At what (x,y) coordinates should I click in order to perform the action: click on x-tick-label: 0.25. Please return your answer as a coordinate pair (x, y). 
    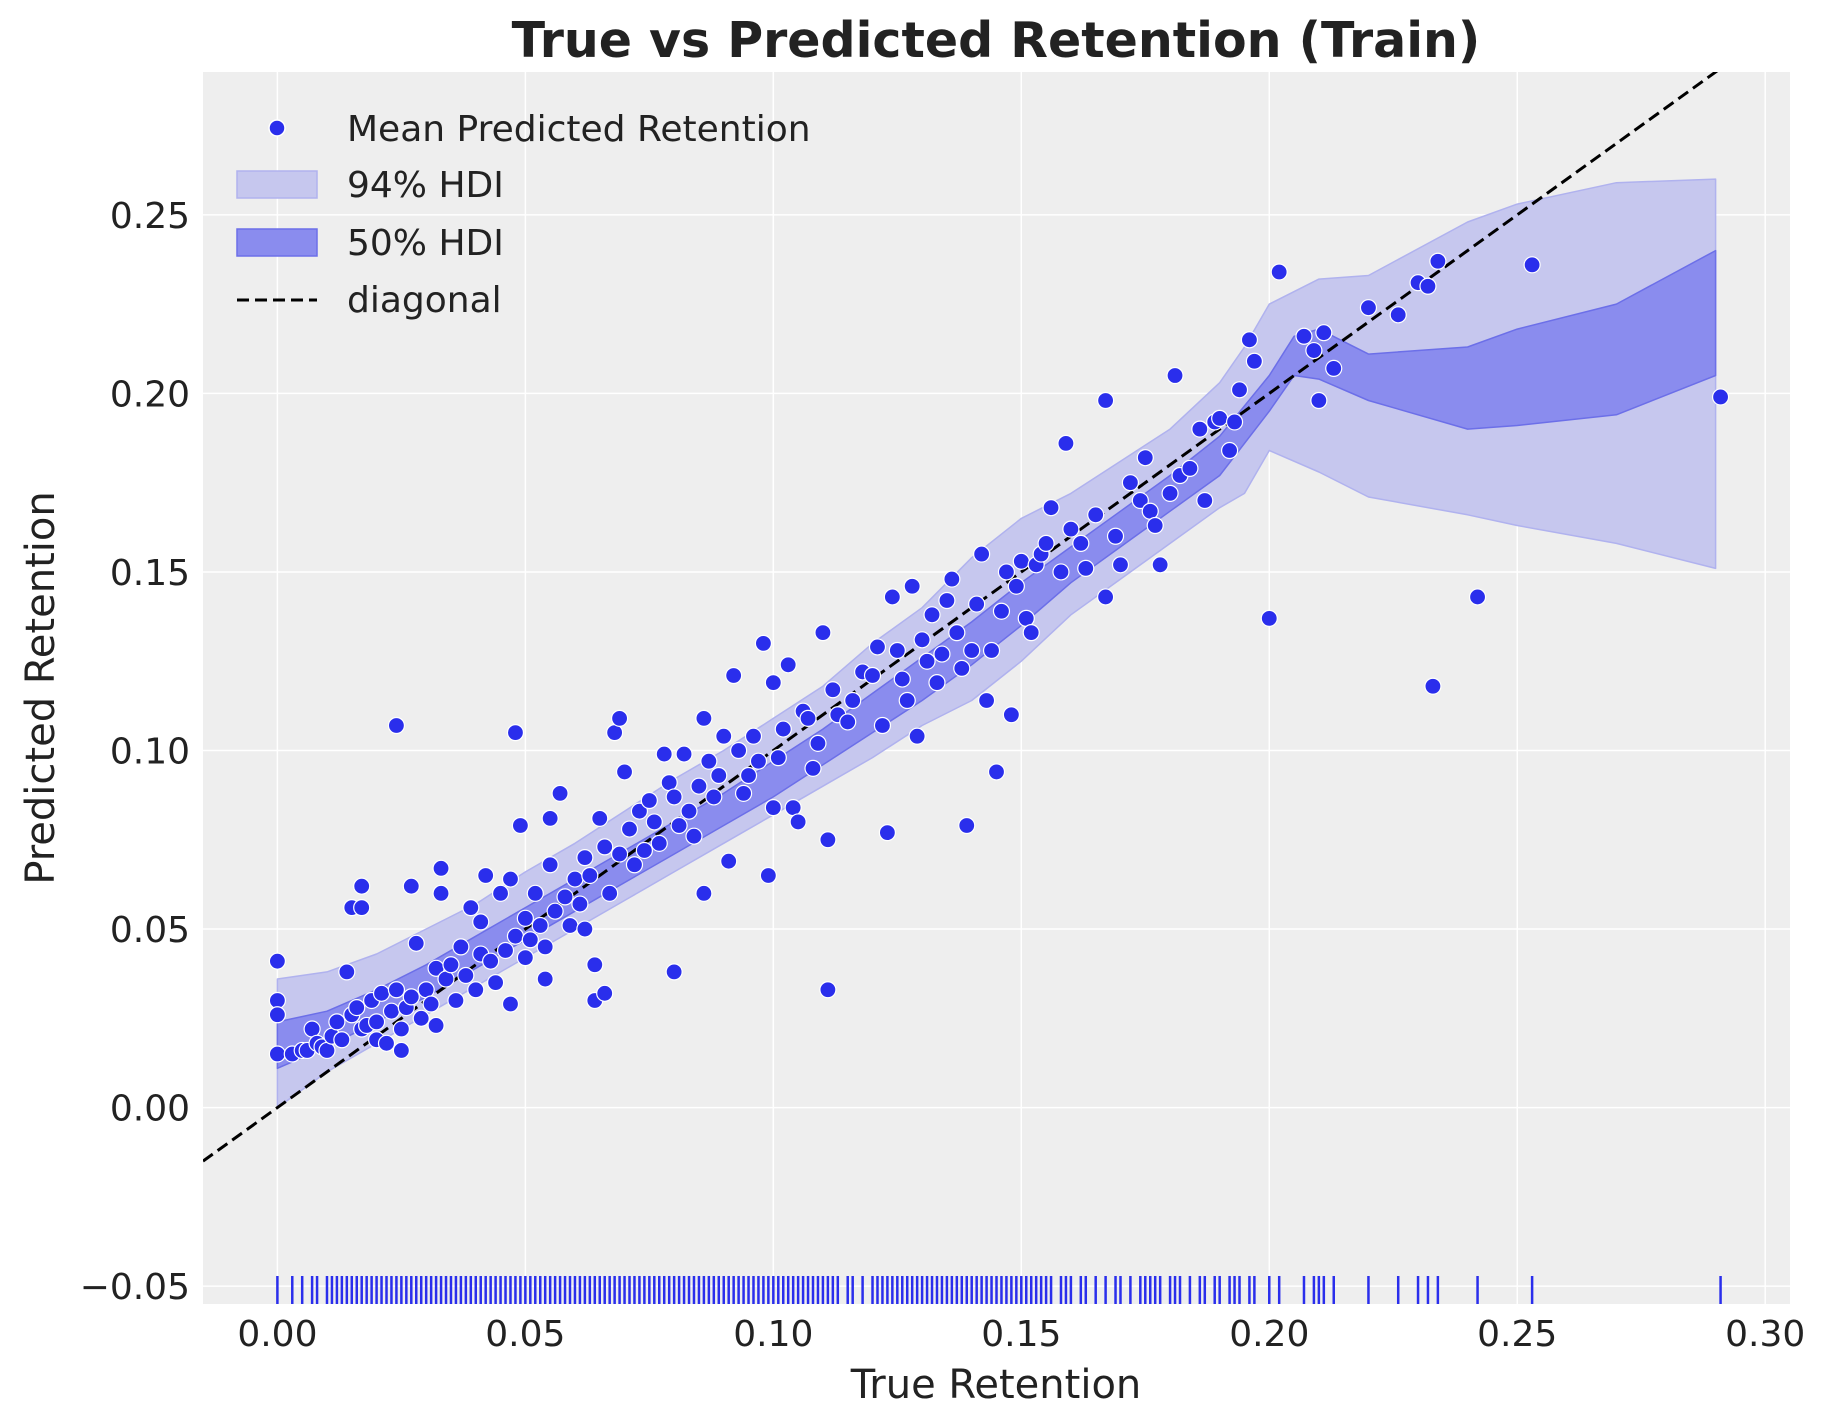
    Looking at the image, I should click on (1517, 1334).